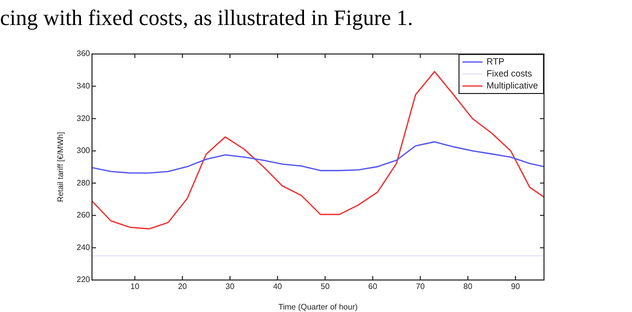 This screenshot has width=632, height=312. I want to click on text: cing with fixed costs, as illustrated in Figure 1., so click(207, 17).